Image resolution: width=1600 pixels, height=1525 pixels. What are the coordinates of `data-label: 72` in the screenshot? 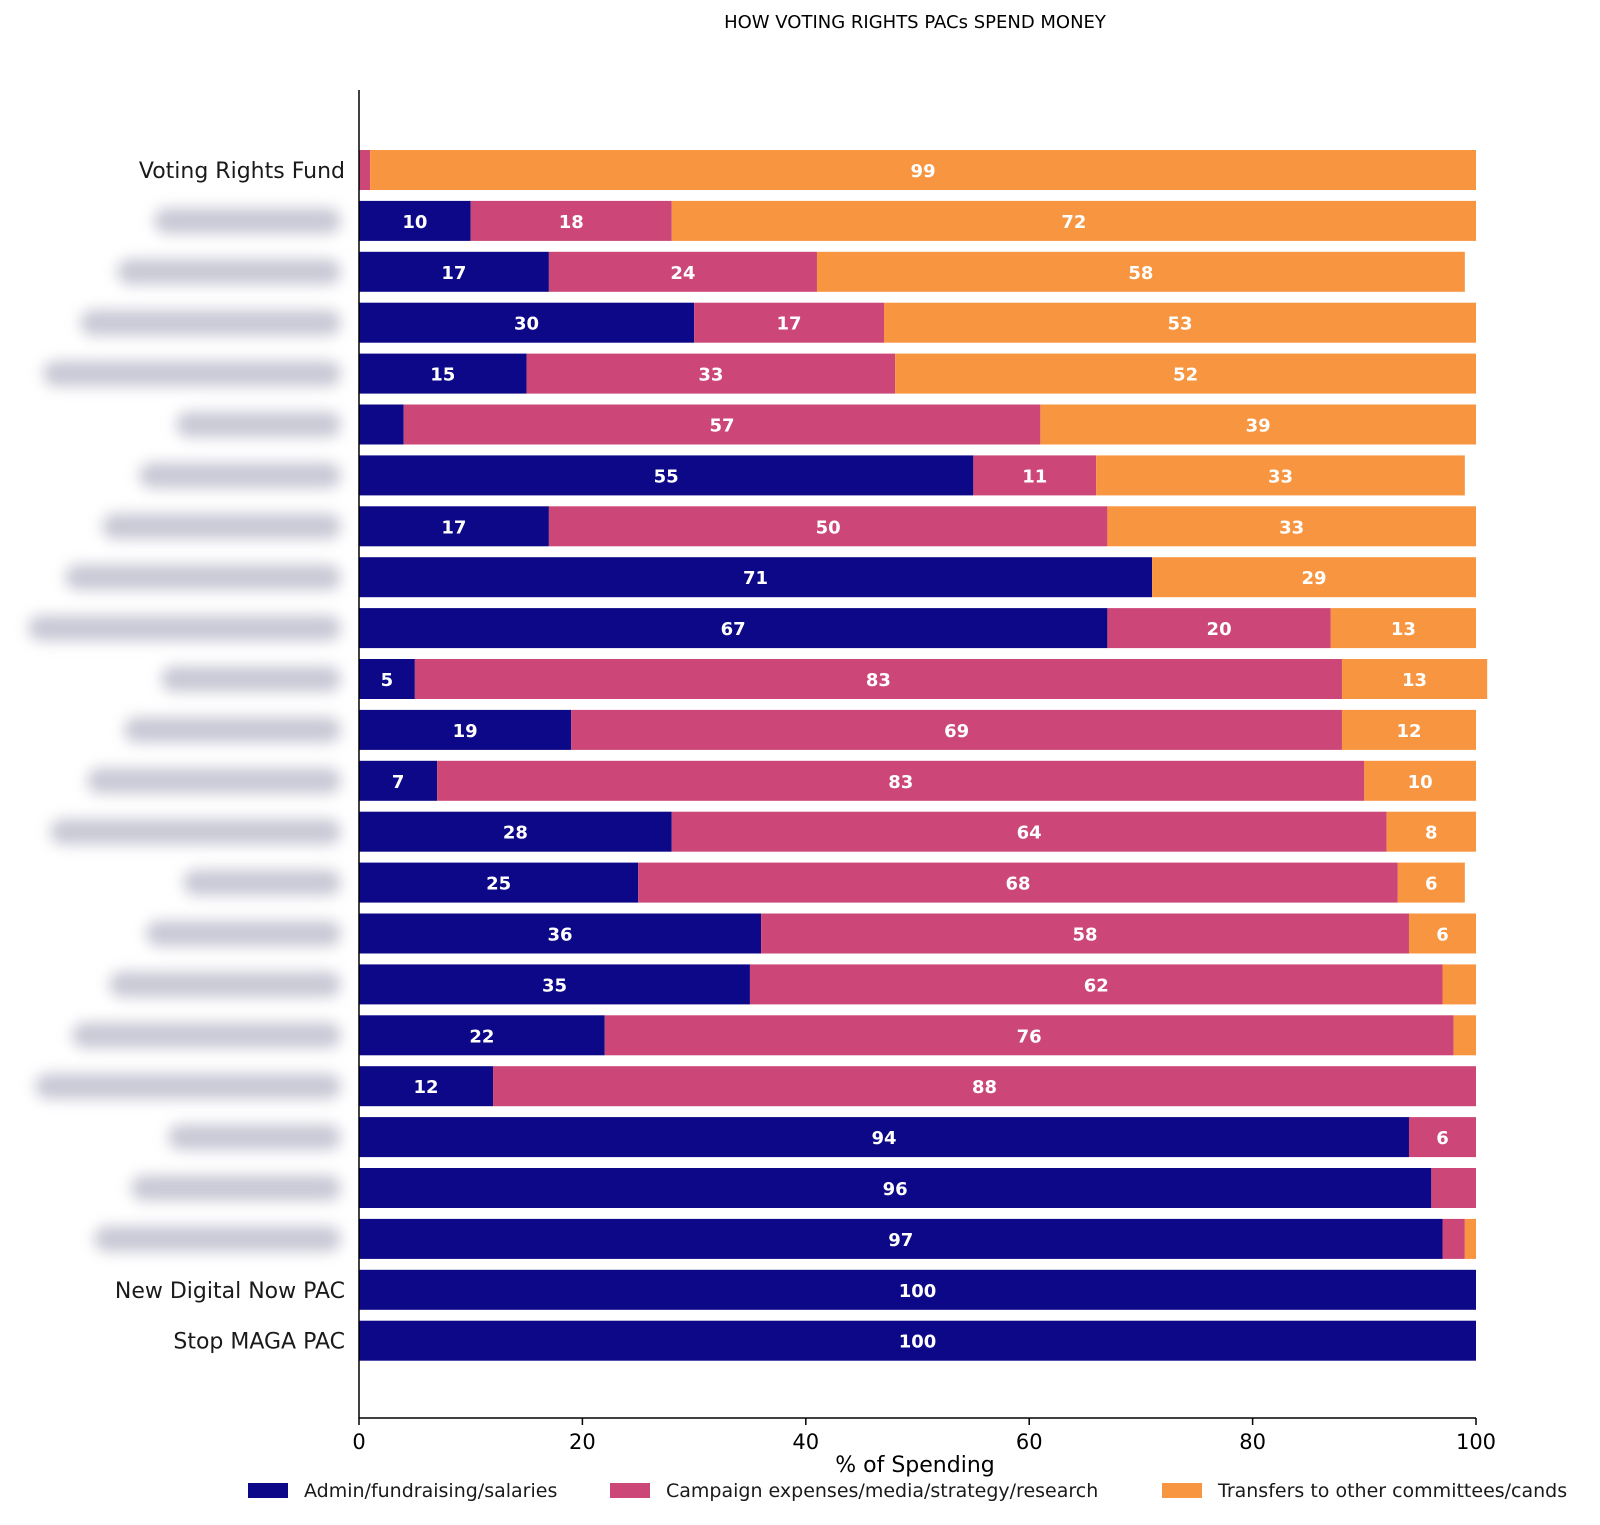 It's located at (1073, 222).